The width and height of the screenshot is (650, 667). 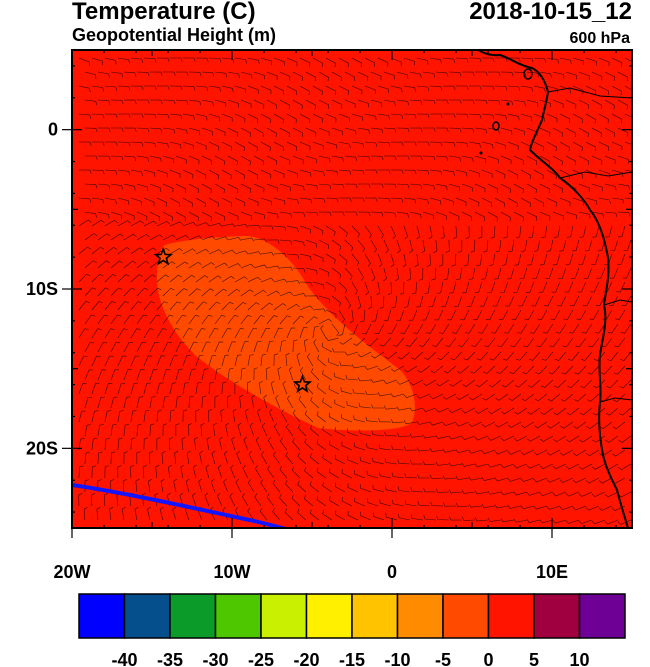 What do you see at coordinates (310, 572) in the screenshot?
I see `x-axis-labels: 20W 10W 0 10E` at bounding box center [310, 572].